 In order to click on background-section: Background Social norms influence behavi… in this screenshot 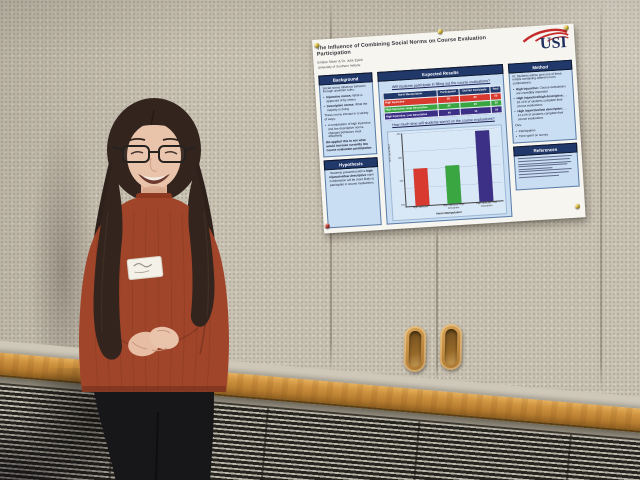, I will do `click(348, 115)`.